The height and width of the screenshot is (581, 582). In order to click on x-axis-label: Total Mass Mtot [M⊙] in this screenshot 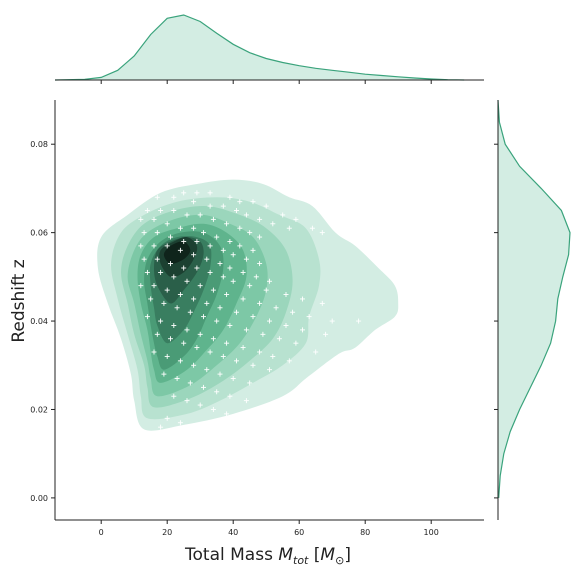, I will do `click(267, 556)`.